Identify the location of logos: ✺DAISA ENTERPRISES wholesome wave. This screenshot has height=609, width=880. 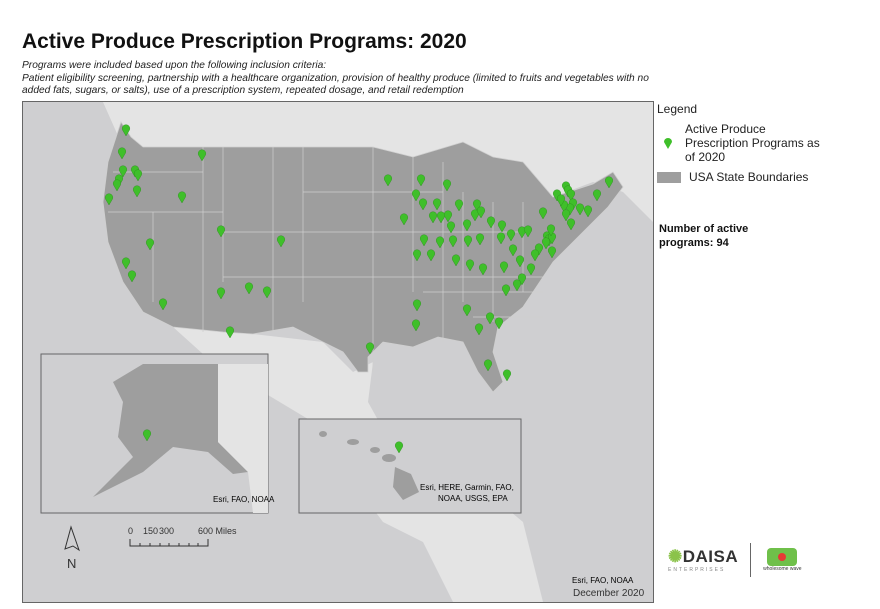
(735, 560).